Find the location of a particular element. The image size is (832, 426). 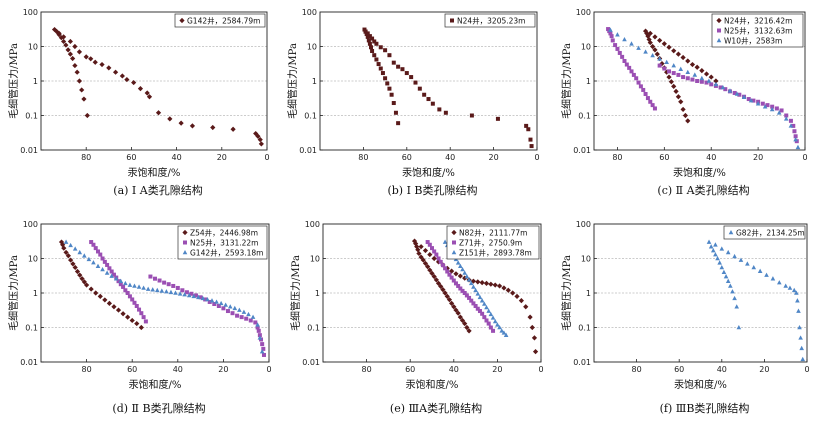

x-tick-label: 80 is located at coordinates (363, 157).